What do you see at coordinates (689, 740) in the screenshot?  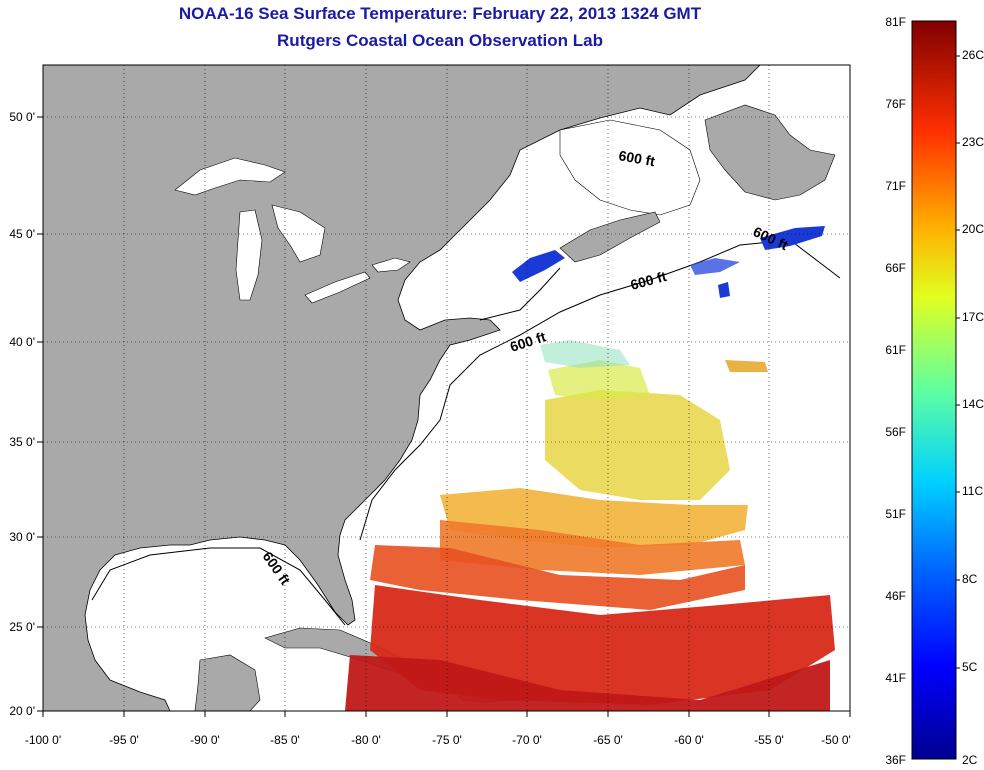 I see `lon-tick-label: -60 0'` at bounding box center [689, 740].